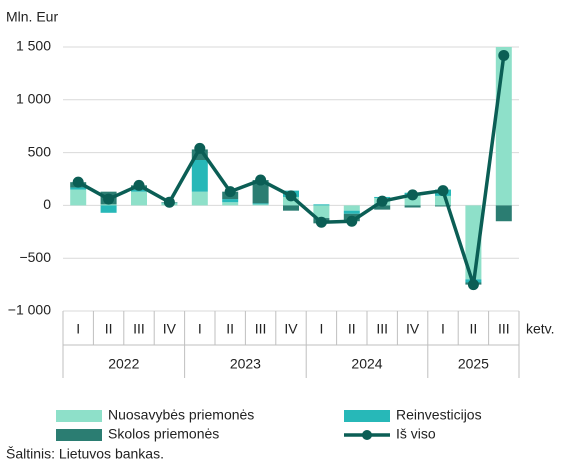 This screenshot has width=564, height=466. I want to click on year-label: 2023, so click(245, 364).